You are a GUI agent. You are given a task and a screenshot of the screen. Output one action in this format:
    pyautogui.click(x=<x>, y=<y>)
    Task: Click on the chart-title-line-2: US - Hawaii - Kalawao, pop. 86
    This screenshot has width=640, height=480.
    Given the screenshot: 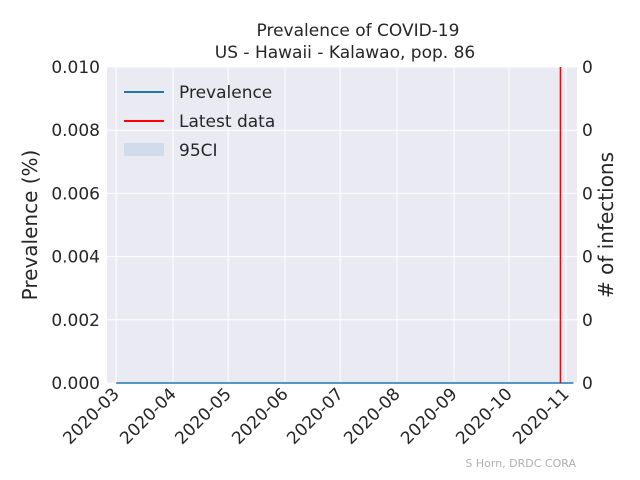 What is the action you would take?
    pyautogui.click(x=345, y=53)
    